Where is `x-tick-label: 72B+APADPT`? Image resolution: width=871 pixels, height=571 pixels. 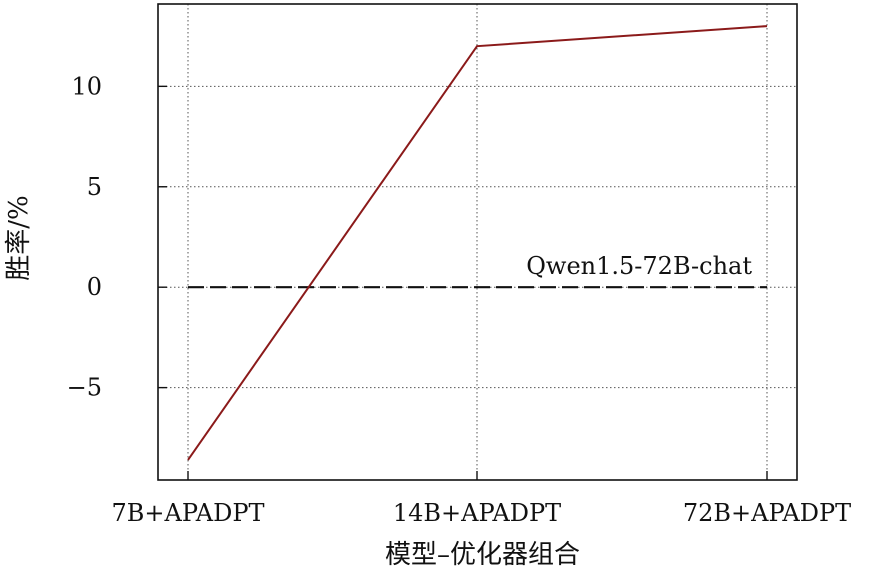
x-tick-label: 72B+APADPT is located at coordinates (767, 513).